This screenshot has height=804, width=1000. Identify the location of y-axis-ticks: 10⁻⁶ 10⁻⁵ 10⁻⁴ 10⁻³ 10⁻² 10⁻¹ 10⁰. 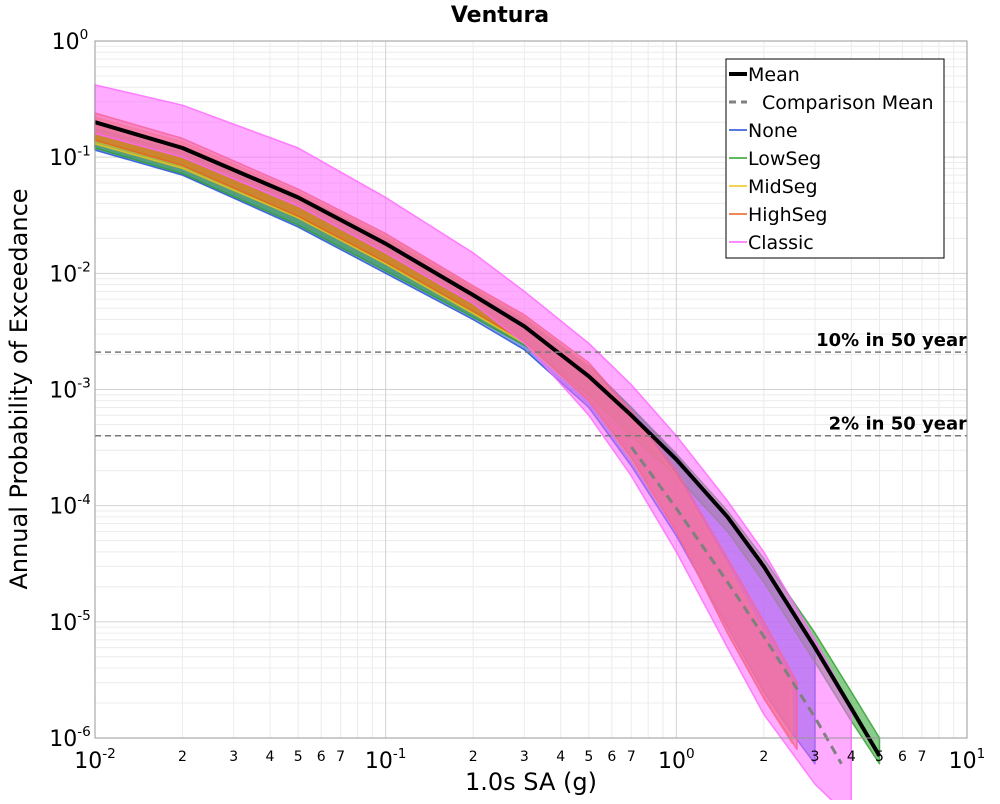
(70, 389).